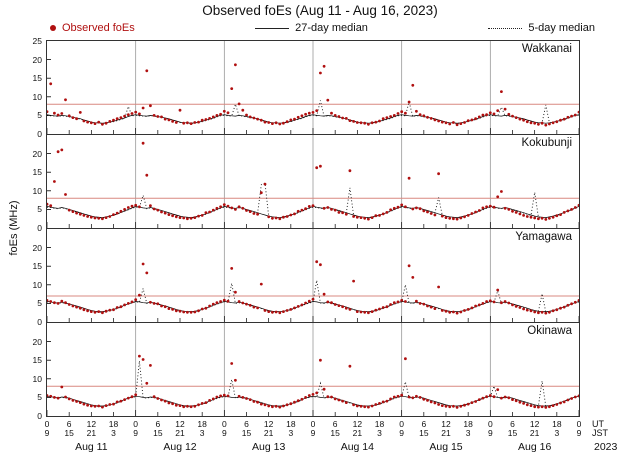 Image resolution: width=640 pixels, height=457 pixels. What do you see at coordinates (546, 49) in the screenshot?
I see `station-label-wakkanai: Wakkanai` at bounding box center [546, 49].